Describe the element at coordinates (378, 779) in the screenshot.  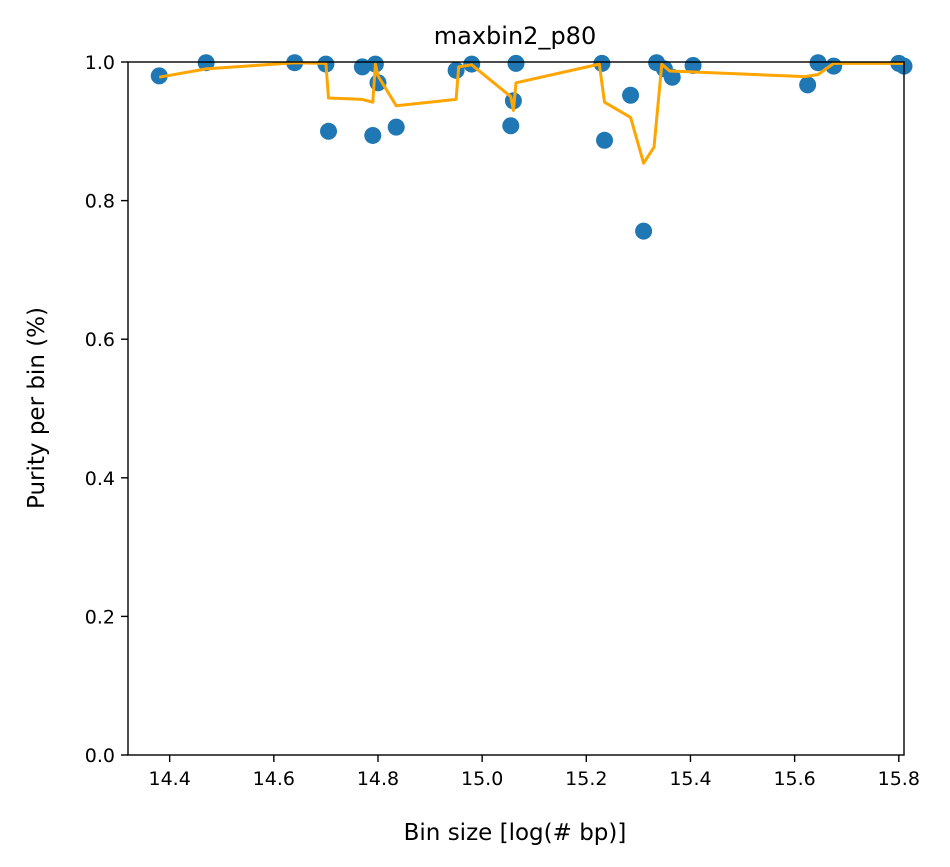
I see `x-tick-label: 14.8` at that location.